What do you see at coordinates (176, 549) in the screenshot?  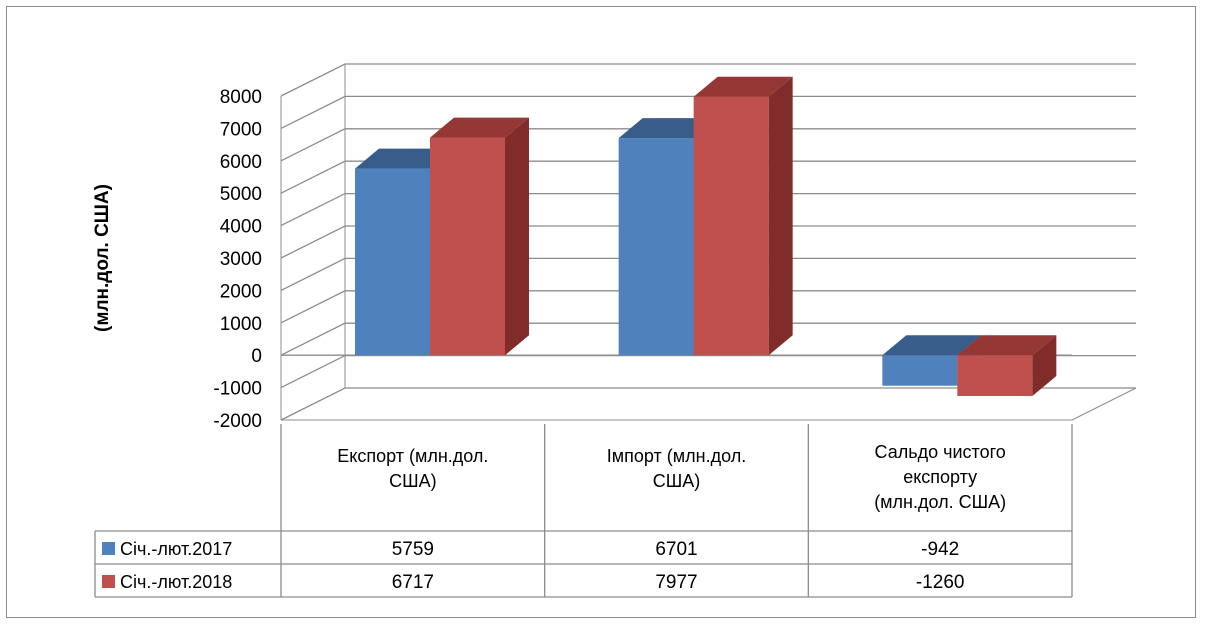 I see `legend-label: Січ.-лют.2017` at bounding box center [176, 549].